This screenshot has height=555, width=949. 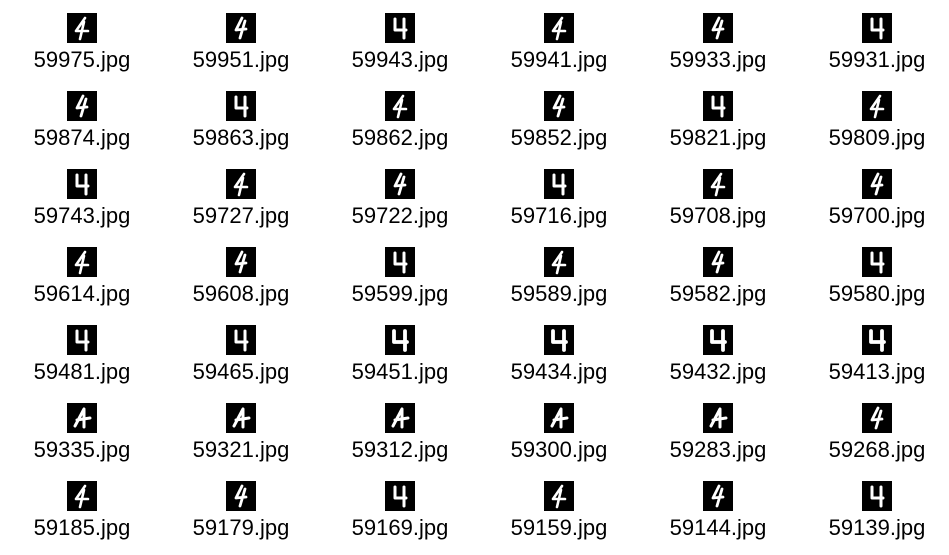 I want to click on file-name-label: 59722.jpg, so click(x=400, y=215).